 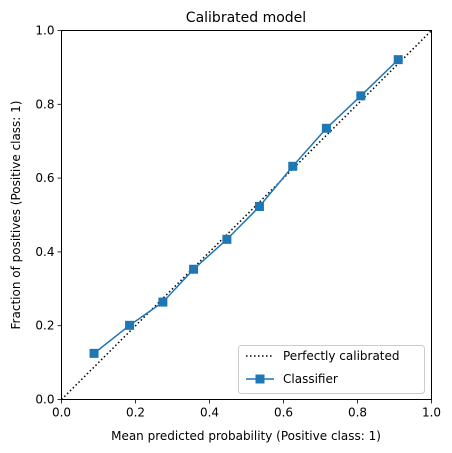 I want to click on x-tick-label: 0.6, so click(x=283, y=413).